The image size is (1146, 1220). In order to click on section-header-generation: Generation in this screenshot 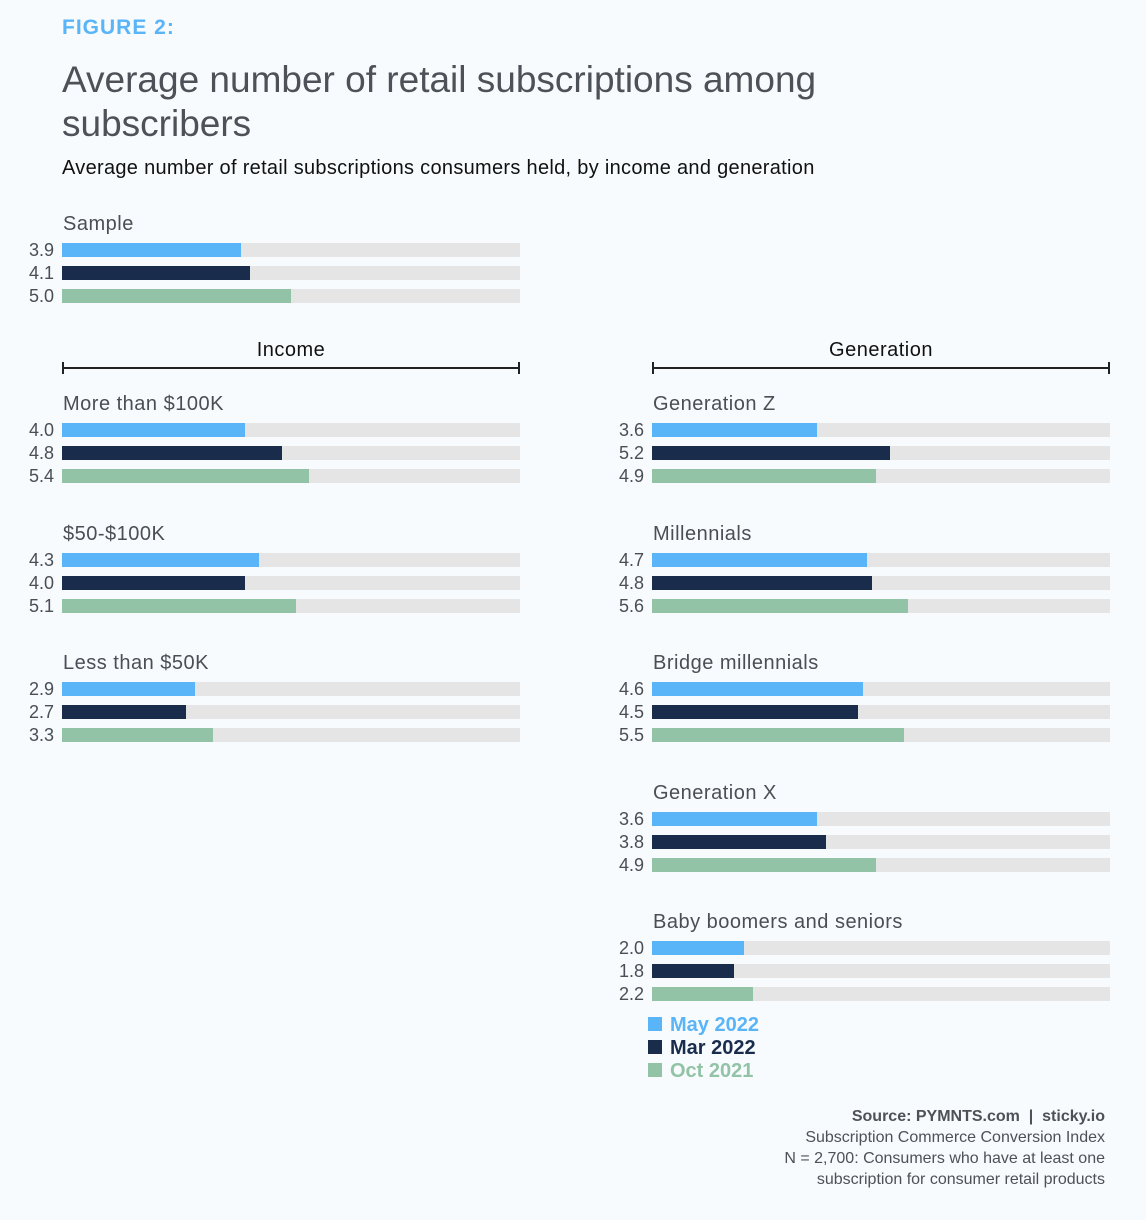, I will do `click(881, 350)`.